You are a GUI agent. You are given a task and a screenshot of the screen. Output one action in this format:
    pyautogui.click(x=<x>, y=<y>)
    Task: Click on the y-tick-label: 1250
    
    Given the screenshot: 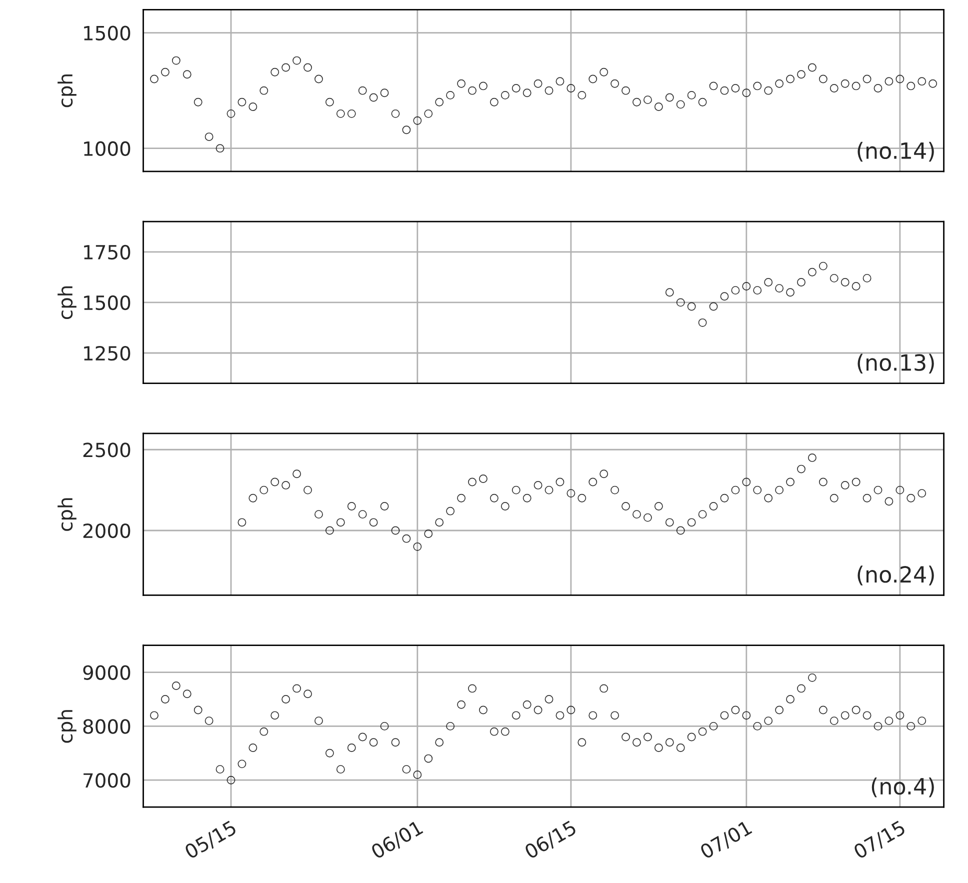 What is the action you would take?
    pyautogui.click(x=107, y=353)
    